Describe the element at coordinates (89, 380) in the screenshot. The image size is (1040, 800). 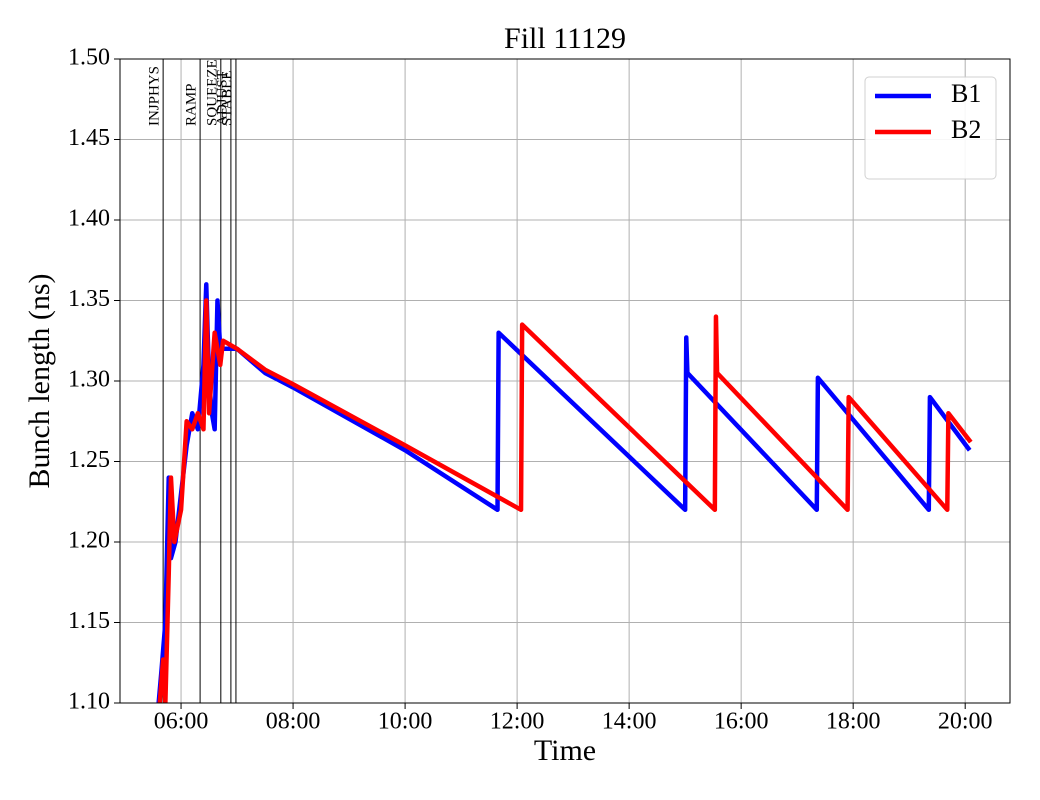
I see `y-tick-label: 1.30` at that location.